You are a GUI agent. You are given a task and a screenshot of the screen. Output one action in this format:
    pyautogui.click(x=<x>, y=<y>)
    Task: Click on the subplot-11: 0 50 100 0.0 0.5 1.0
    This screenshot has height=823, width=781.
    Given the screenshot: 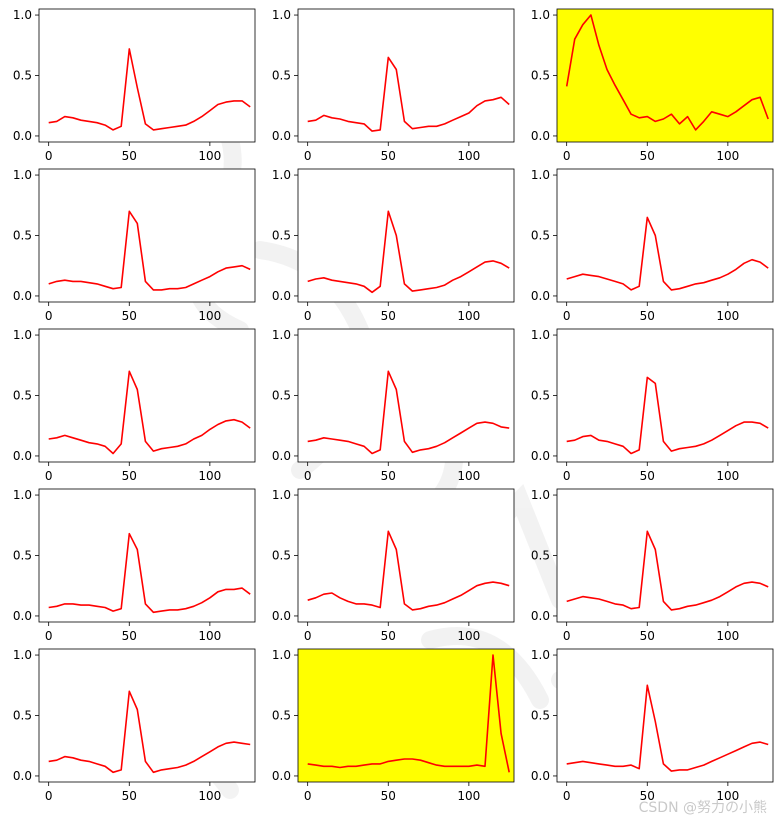 What is the action you would take?
    pyautogui.click(x=393, y=565)
    